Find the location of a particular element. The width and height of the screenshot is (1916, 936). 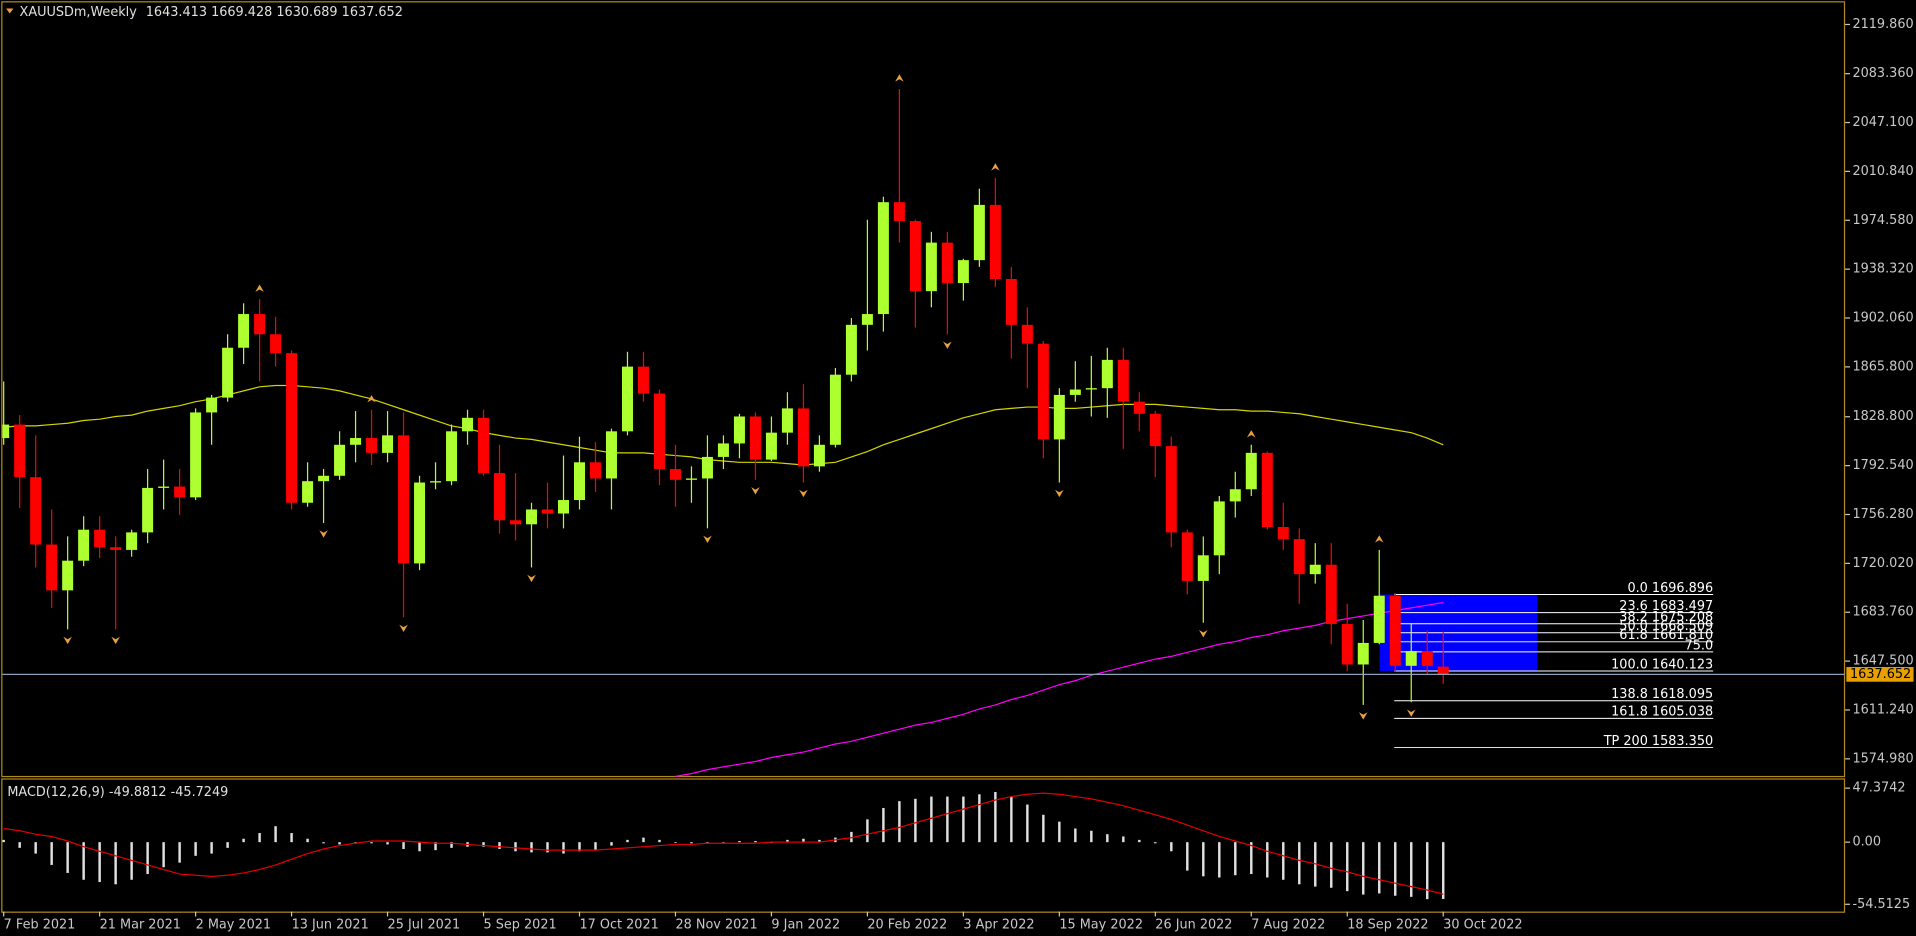

x-tick-label: 9 Jan 2022 is located at coordinates (805, 925).